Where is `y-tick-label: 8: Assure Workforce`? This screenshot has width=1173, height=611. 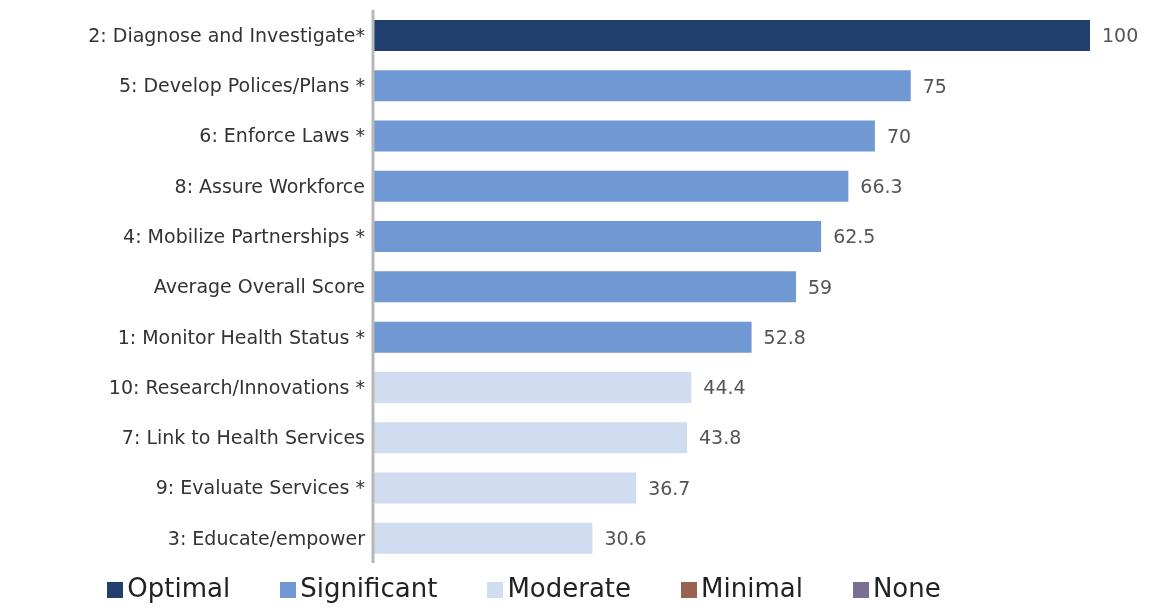 y-tick-label: 8: Assure Workforce is located at coordinates (269, 185).